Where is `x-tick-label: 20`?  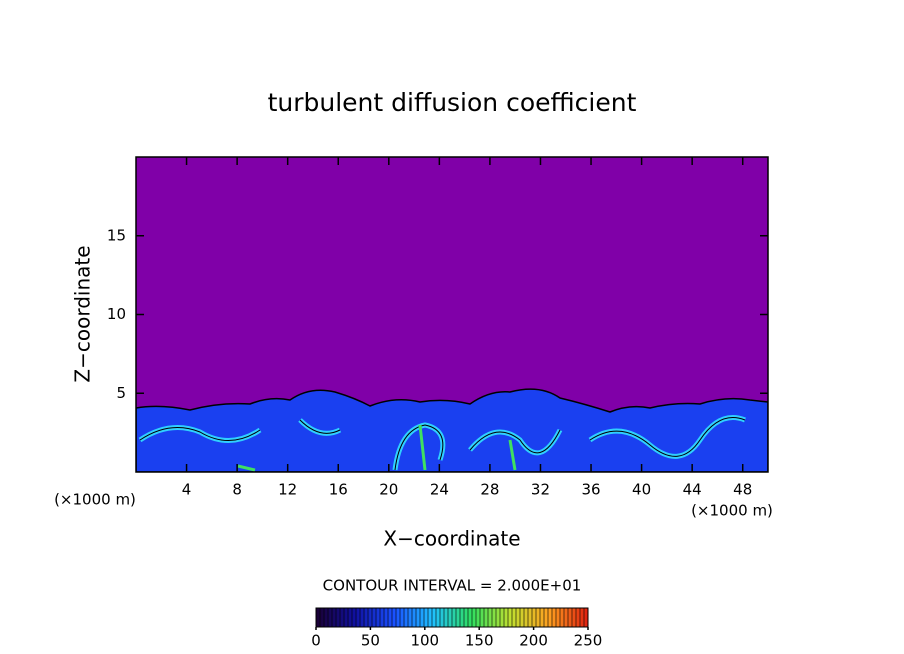
x-tick-label: 20 is located at coordinates (388, 490).